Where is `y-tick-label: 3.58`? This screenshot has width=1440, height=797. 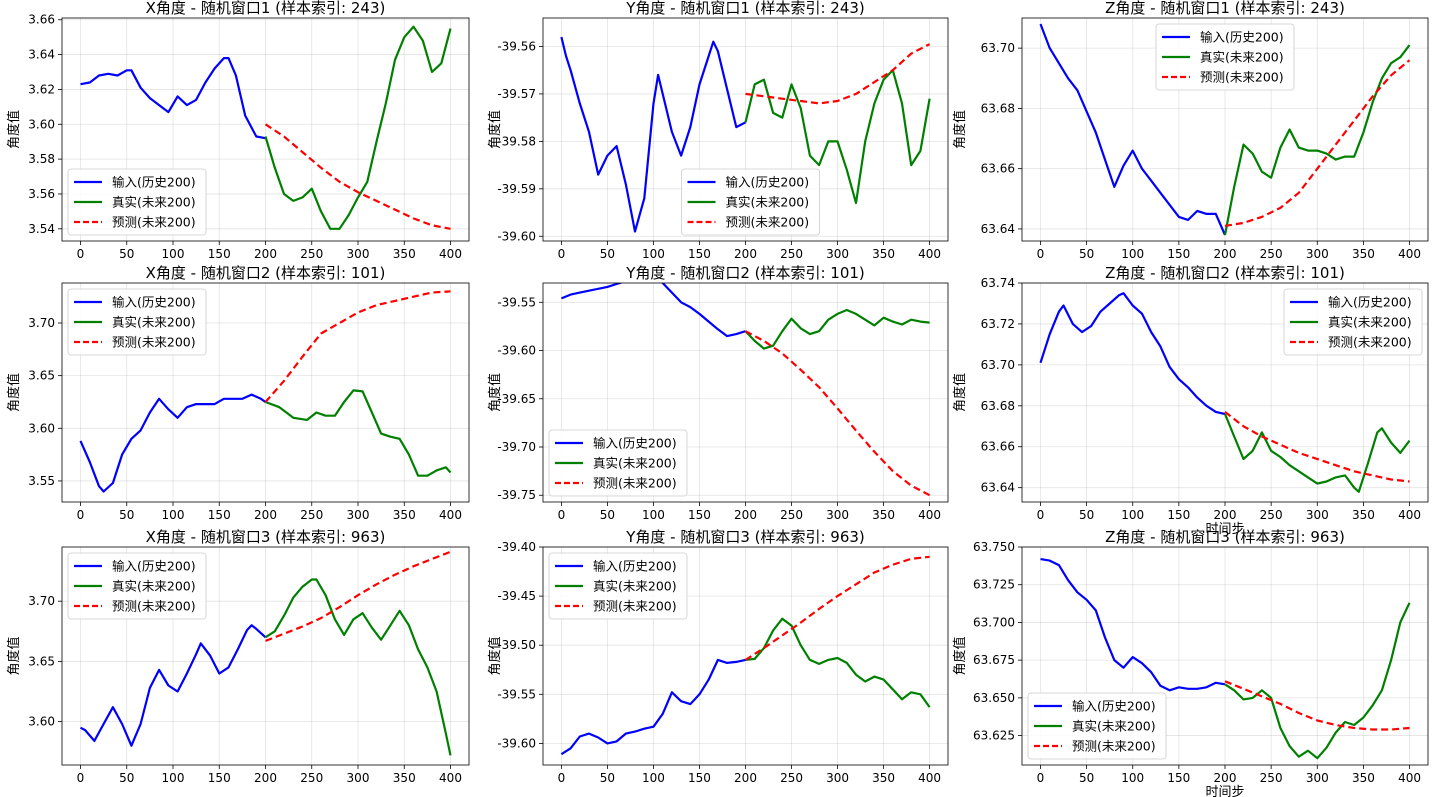
y-tick-label: 3.58 is located at coordinates (41, 159).